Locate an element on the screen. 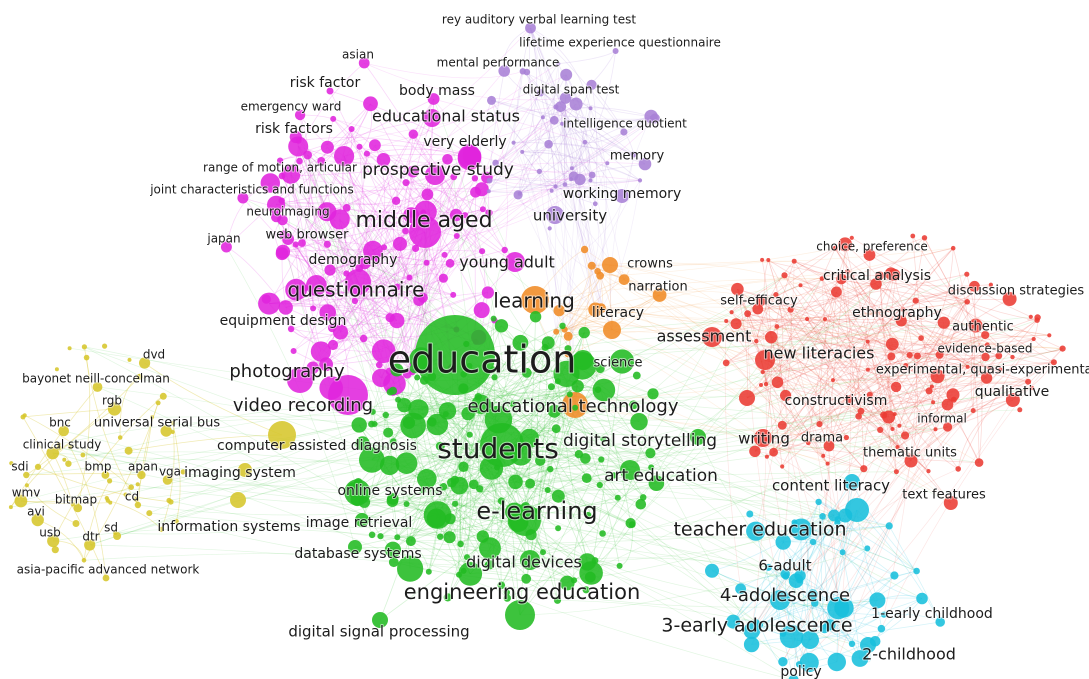  term-label-drama: drama is located at coordinates (822, 438).